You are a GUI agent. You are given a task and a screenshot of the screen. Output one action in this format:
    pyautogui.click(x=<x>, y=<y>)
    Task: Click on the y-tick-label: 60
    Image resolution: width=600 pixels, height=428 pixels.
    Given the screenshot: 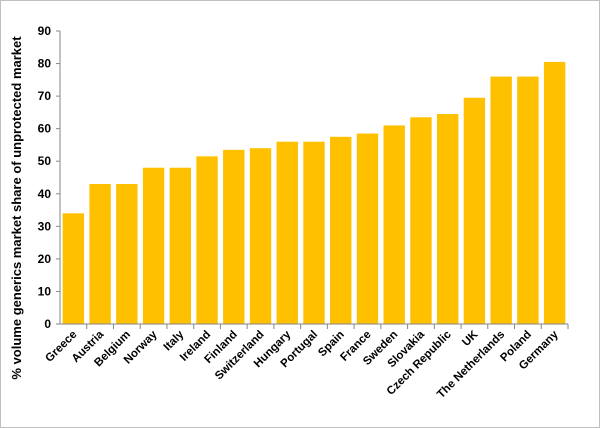 What is the action you would take?
    pyautogui.click(x=45, y=129)
    